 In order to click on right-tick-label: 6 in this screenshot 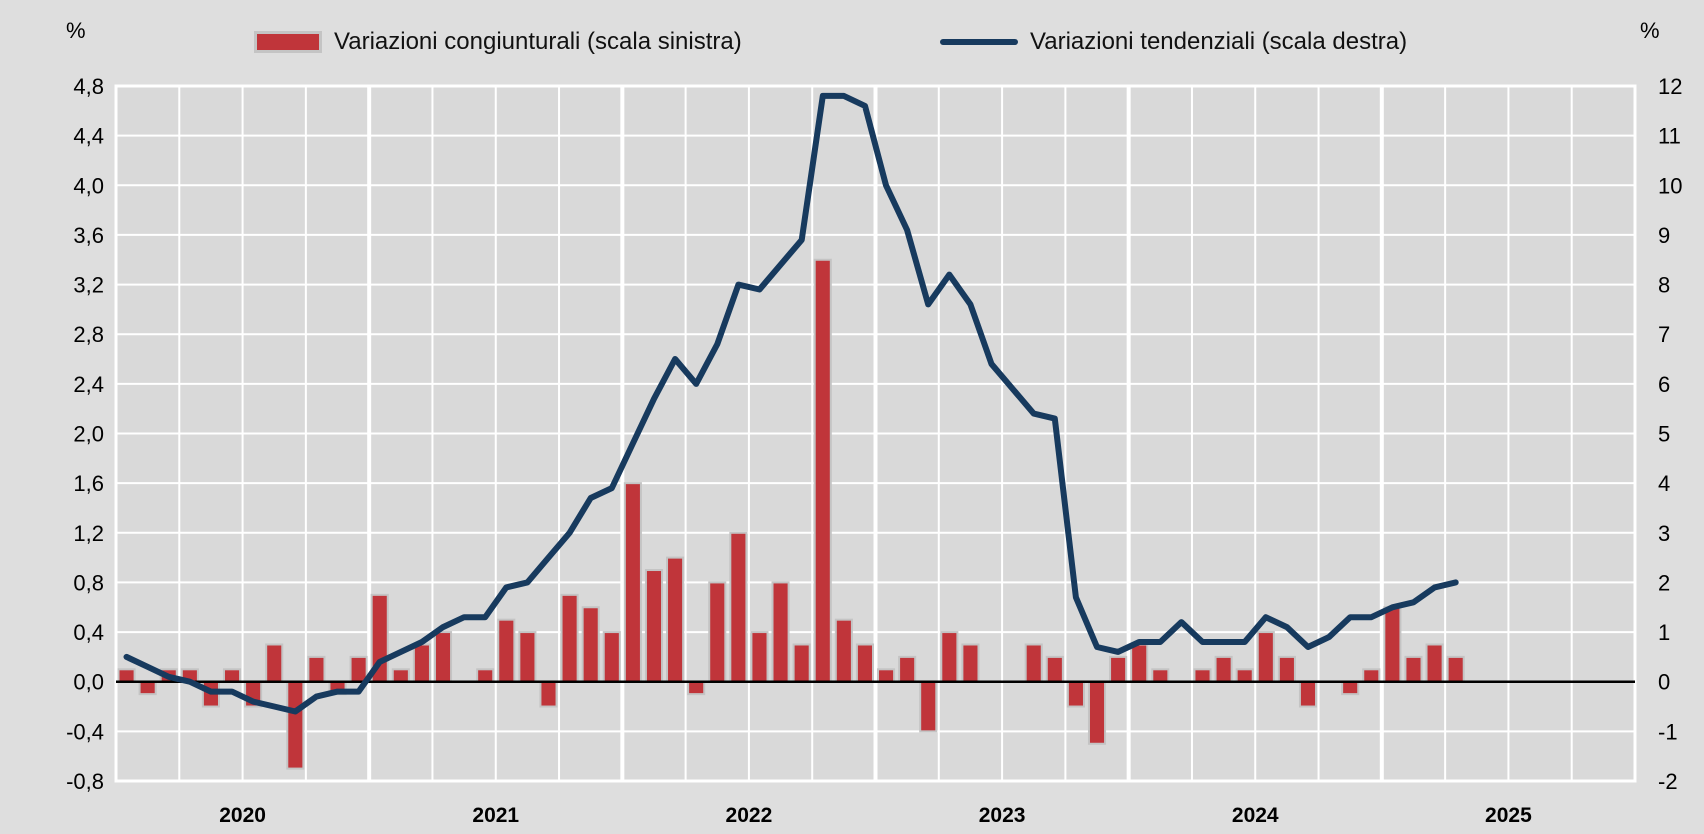, I will do `click(1664, 384)`.